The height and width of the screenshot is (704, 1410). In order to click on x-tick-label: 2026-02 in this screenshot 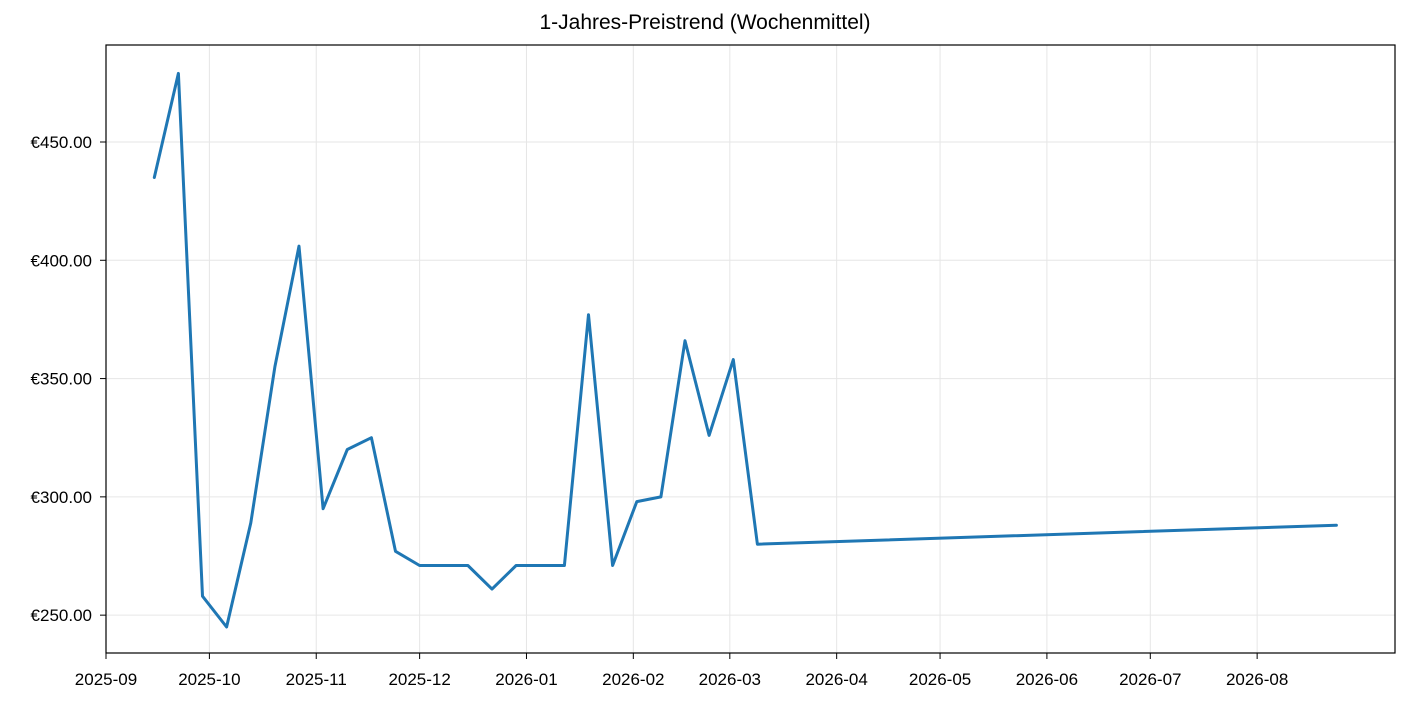, I will do `click(633, 679)`.